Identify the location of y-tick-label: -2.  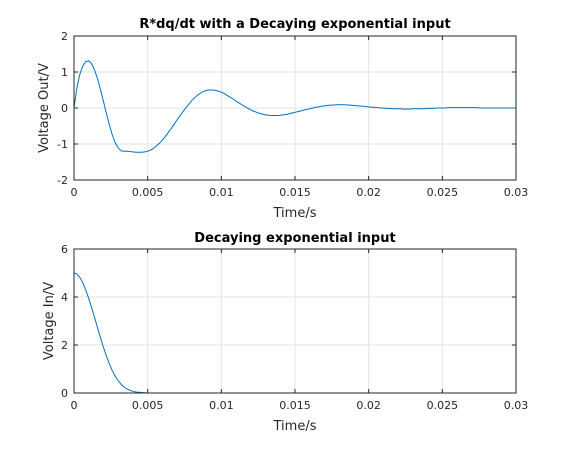
(62, 180).